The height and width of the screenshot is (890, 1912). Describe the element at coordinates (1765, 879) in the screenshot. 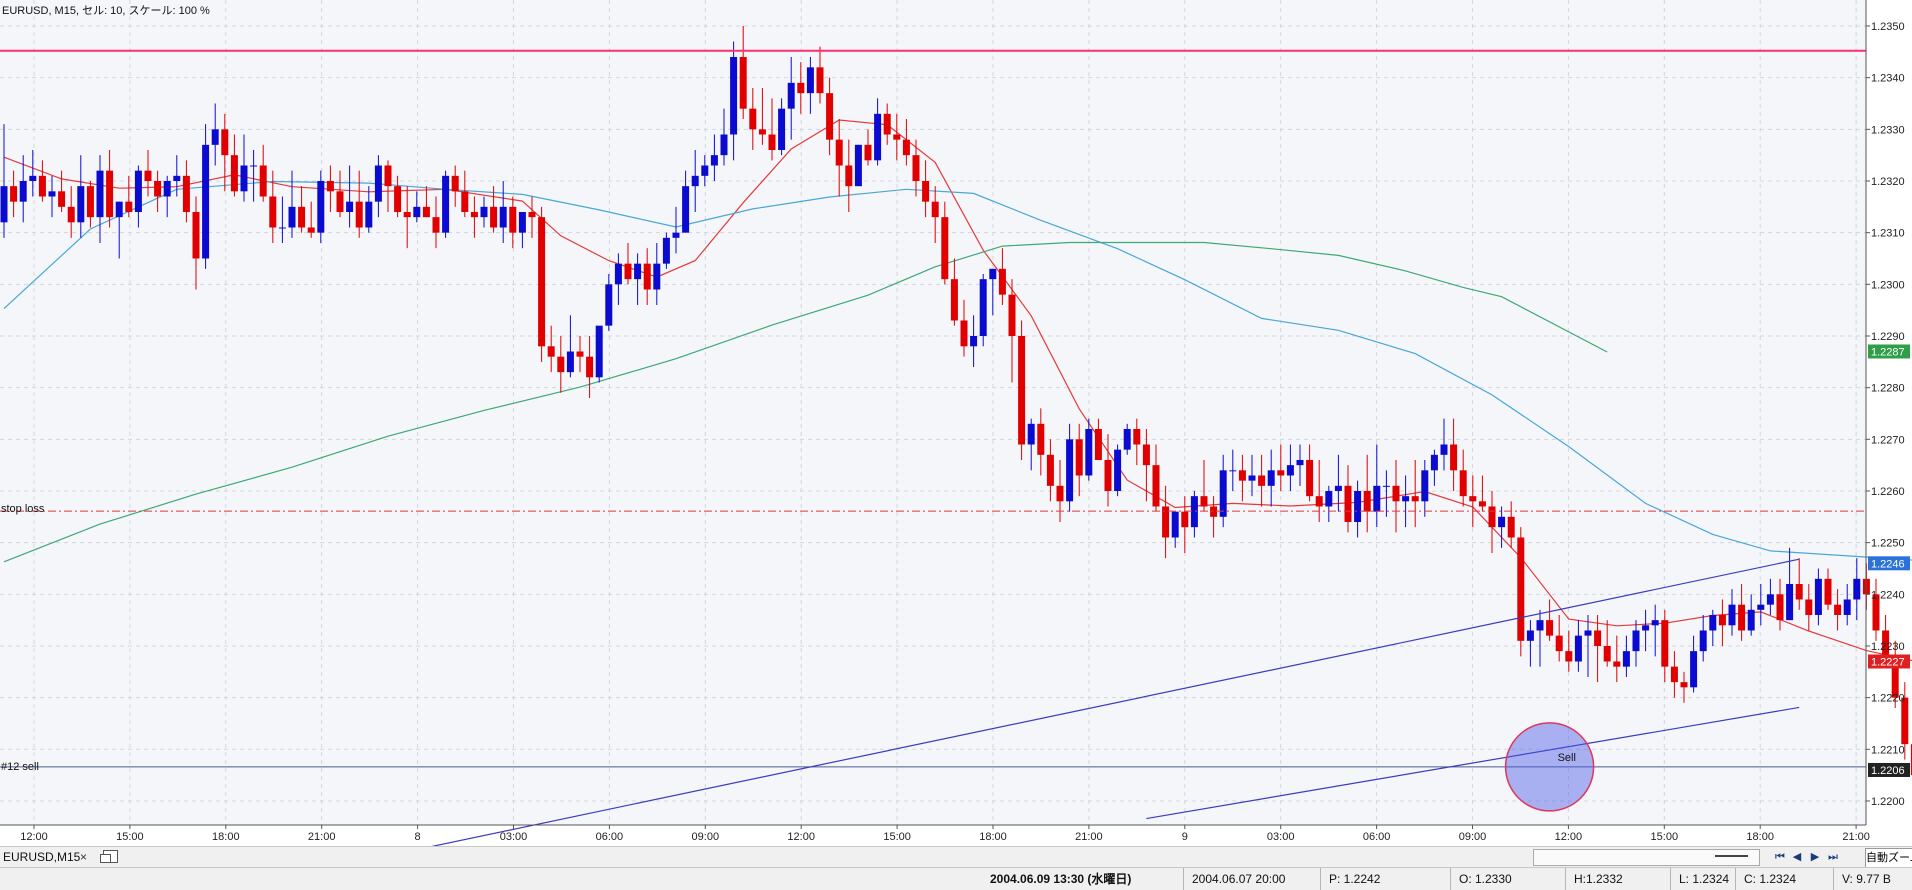

I see `status-close: C: 1.2324` at that location.